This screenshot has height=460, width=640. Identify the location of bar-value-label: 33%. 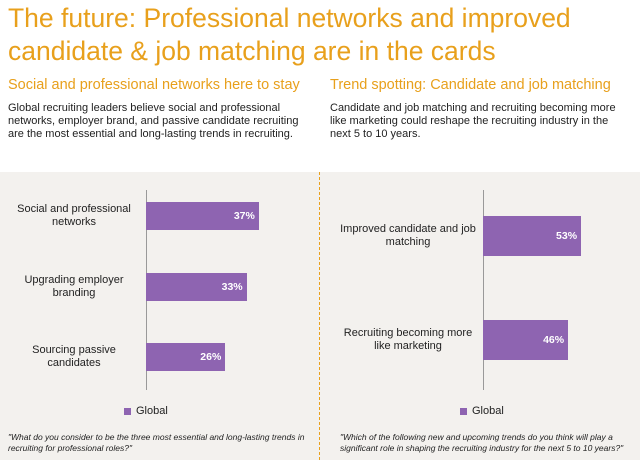
(232, 287).